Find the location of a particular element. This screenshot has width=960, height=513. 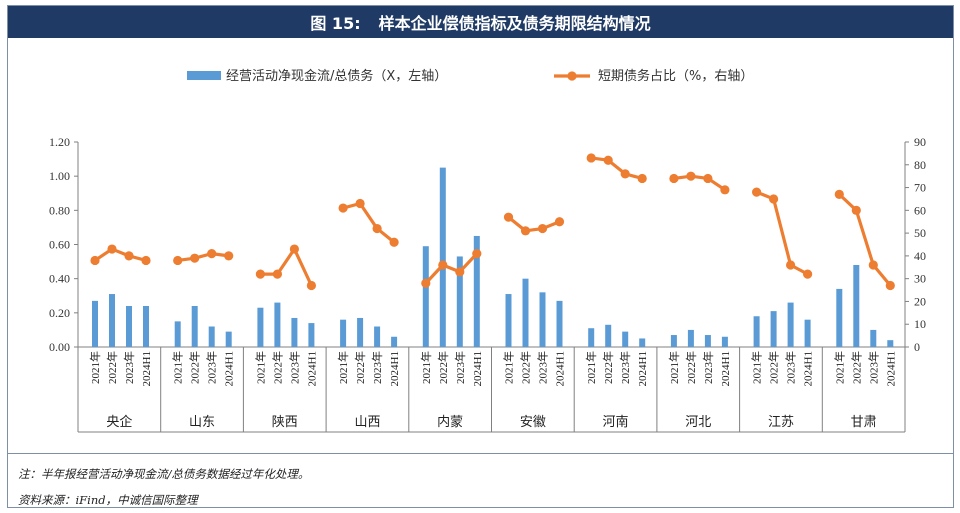

left-tick-label: 0.60 is located at coordinates (59, 245).